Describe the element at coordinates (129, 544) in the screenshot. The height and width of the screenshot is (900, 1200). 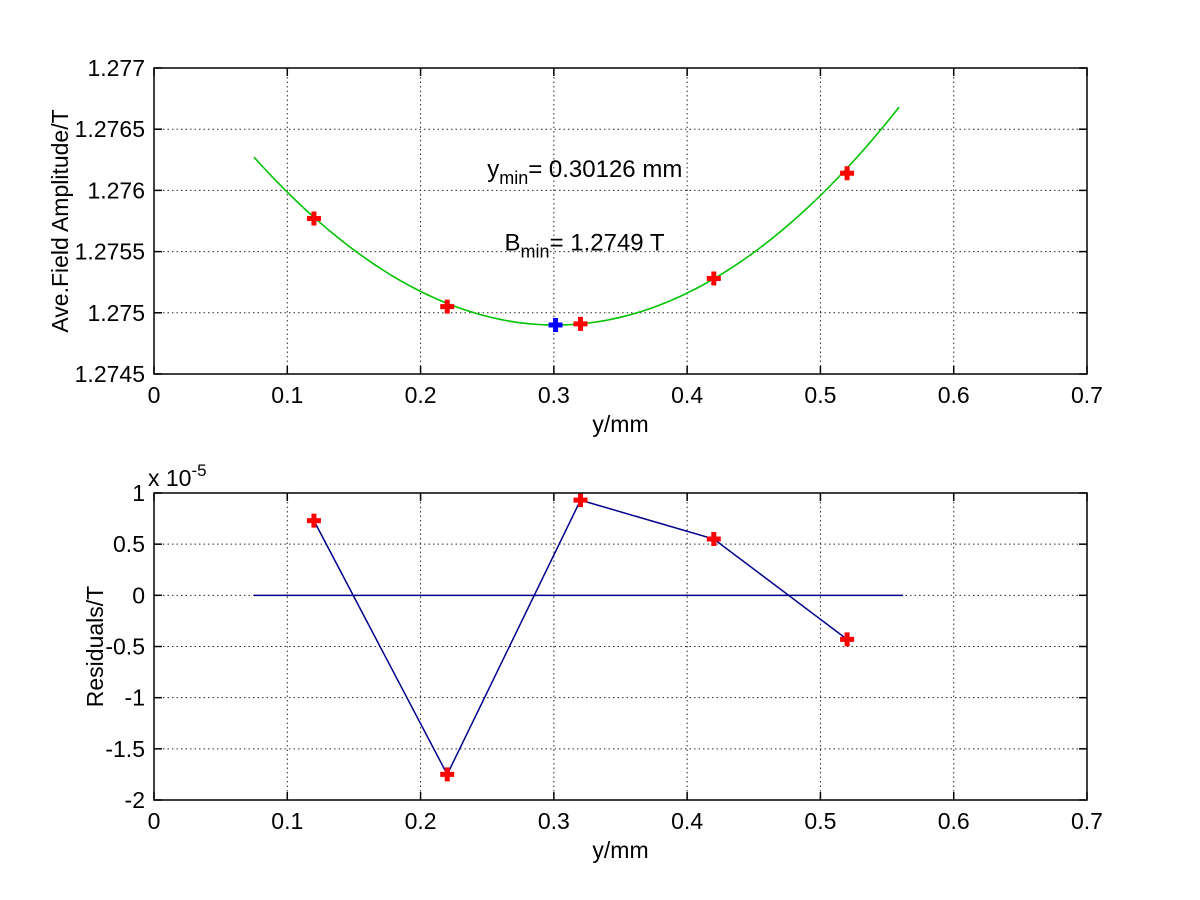
I see `y-tick-label: 0.5` at that location.